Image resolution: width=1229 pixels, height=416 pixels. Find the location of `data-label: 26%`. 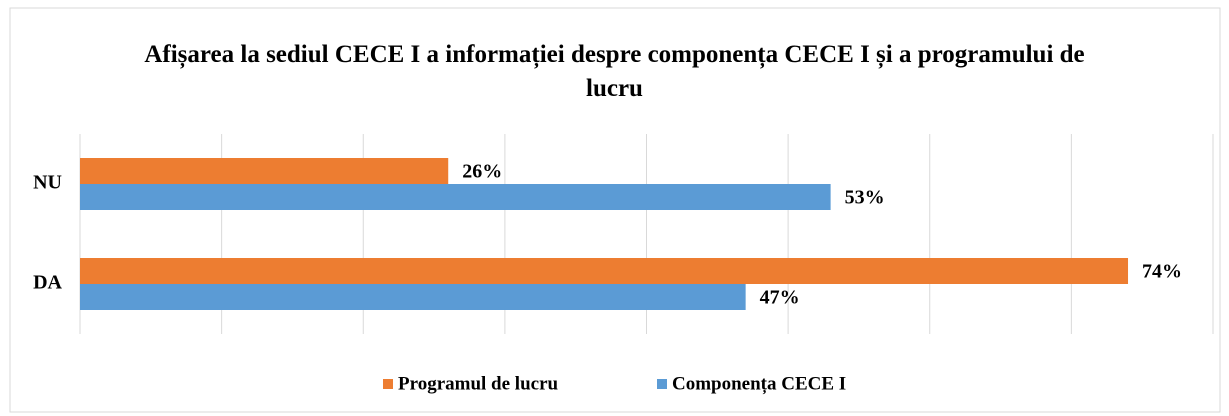

data-label: 26% is located at coordinates (482, 172).